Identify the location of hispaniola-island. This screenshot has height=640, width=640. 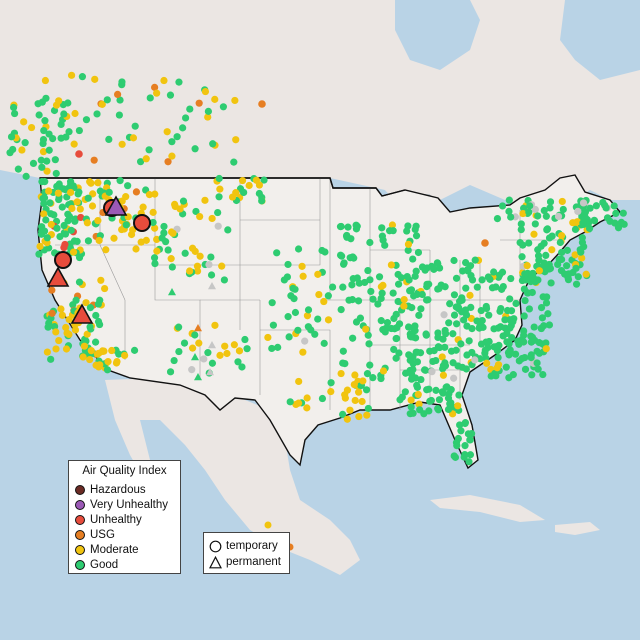
(577, 528).